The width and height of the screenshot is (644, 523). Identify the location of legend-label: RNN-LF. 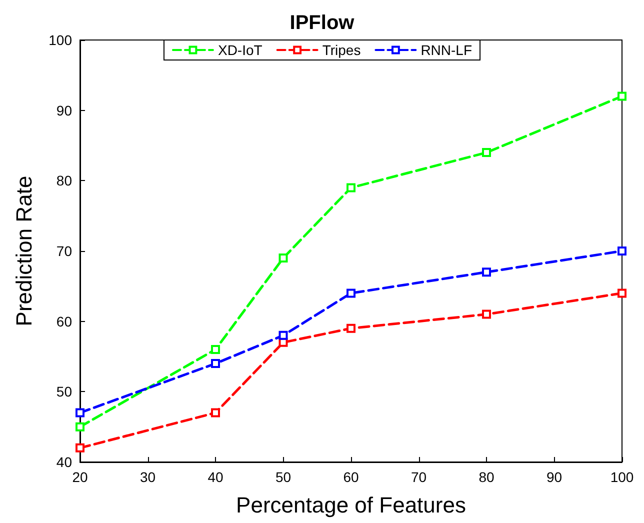
(446, 50).